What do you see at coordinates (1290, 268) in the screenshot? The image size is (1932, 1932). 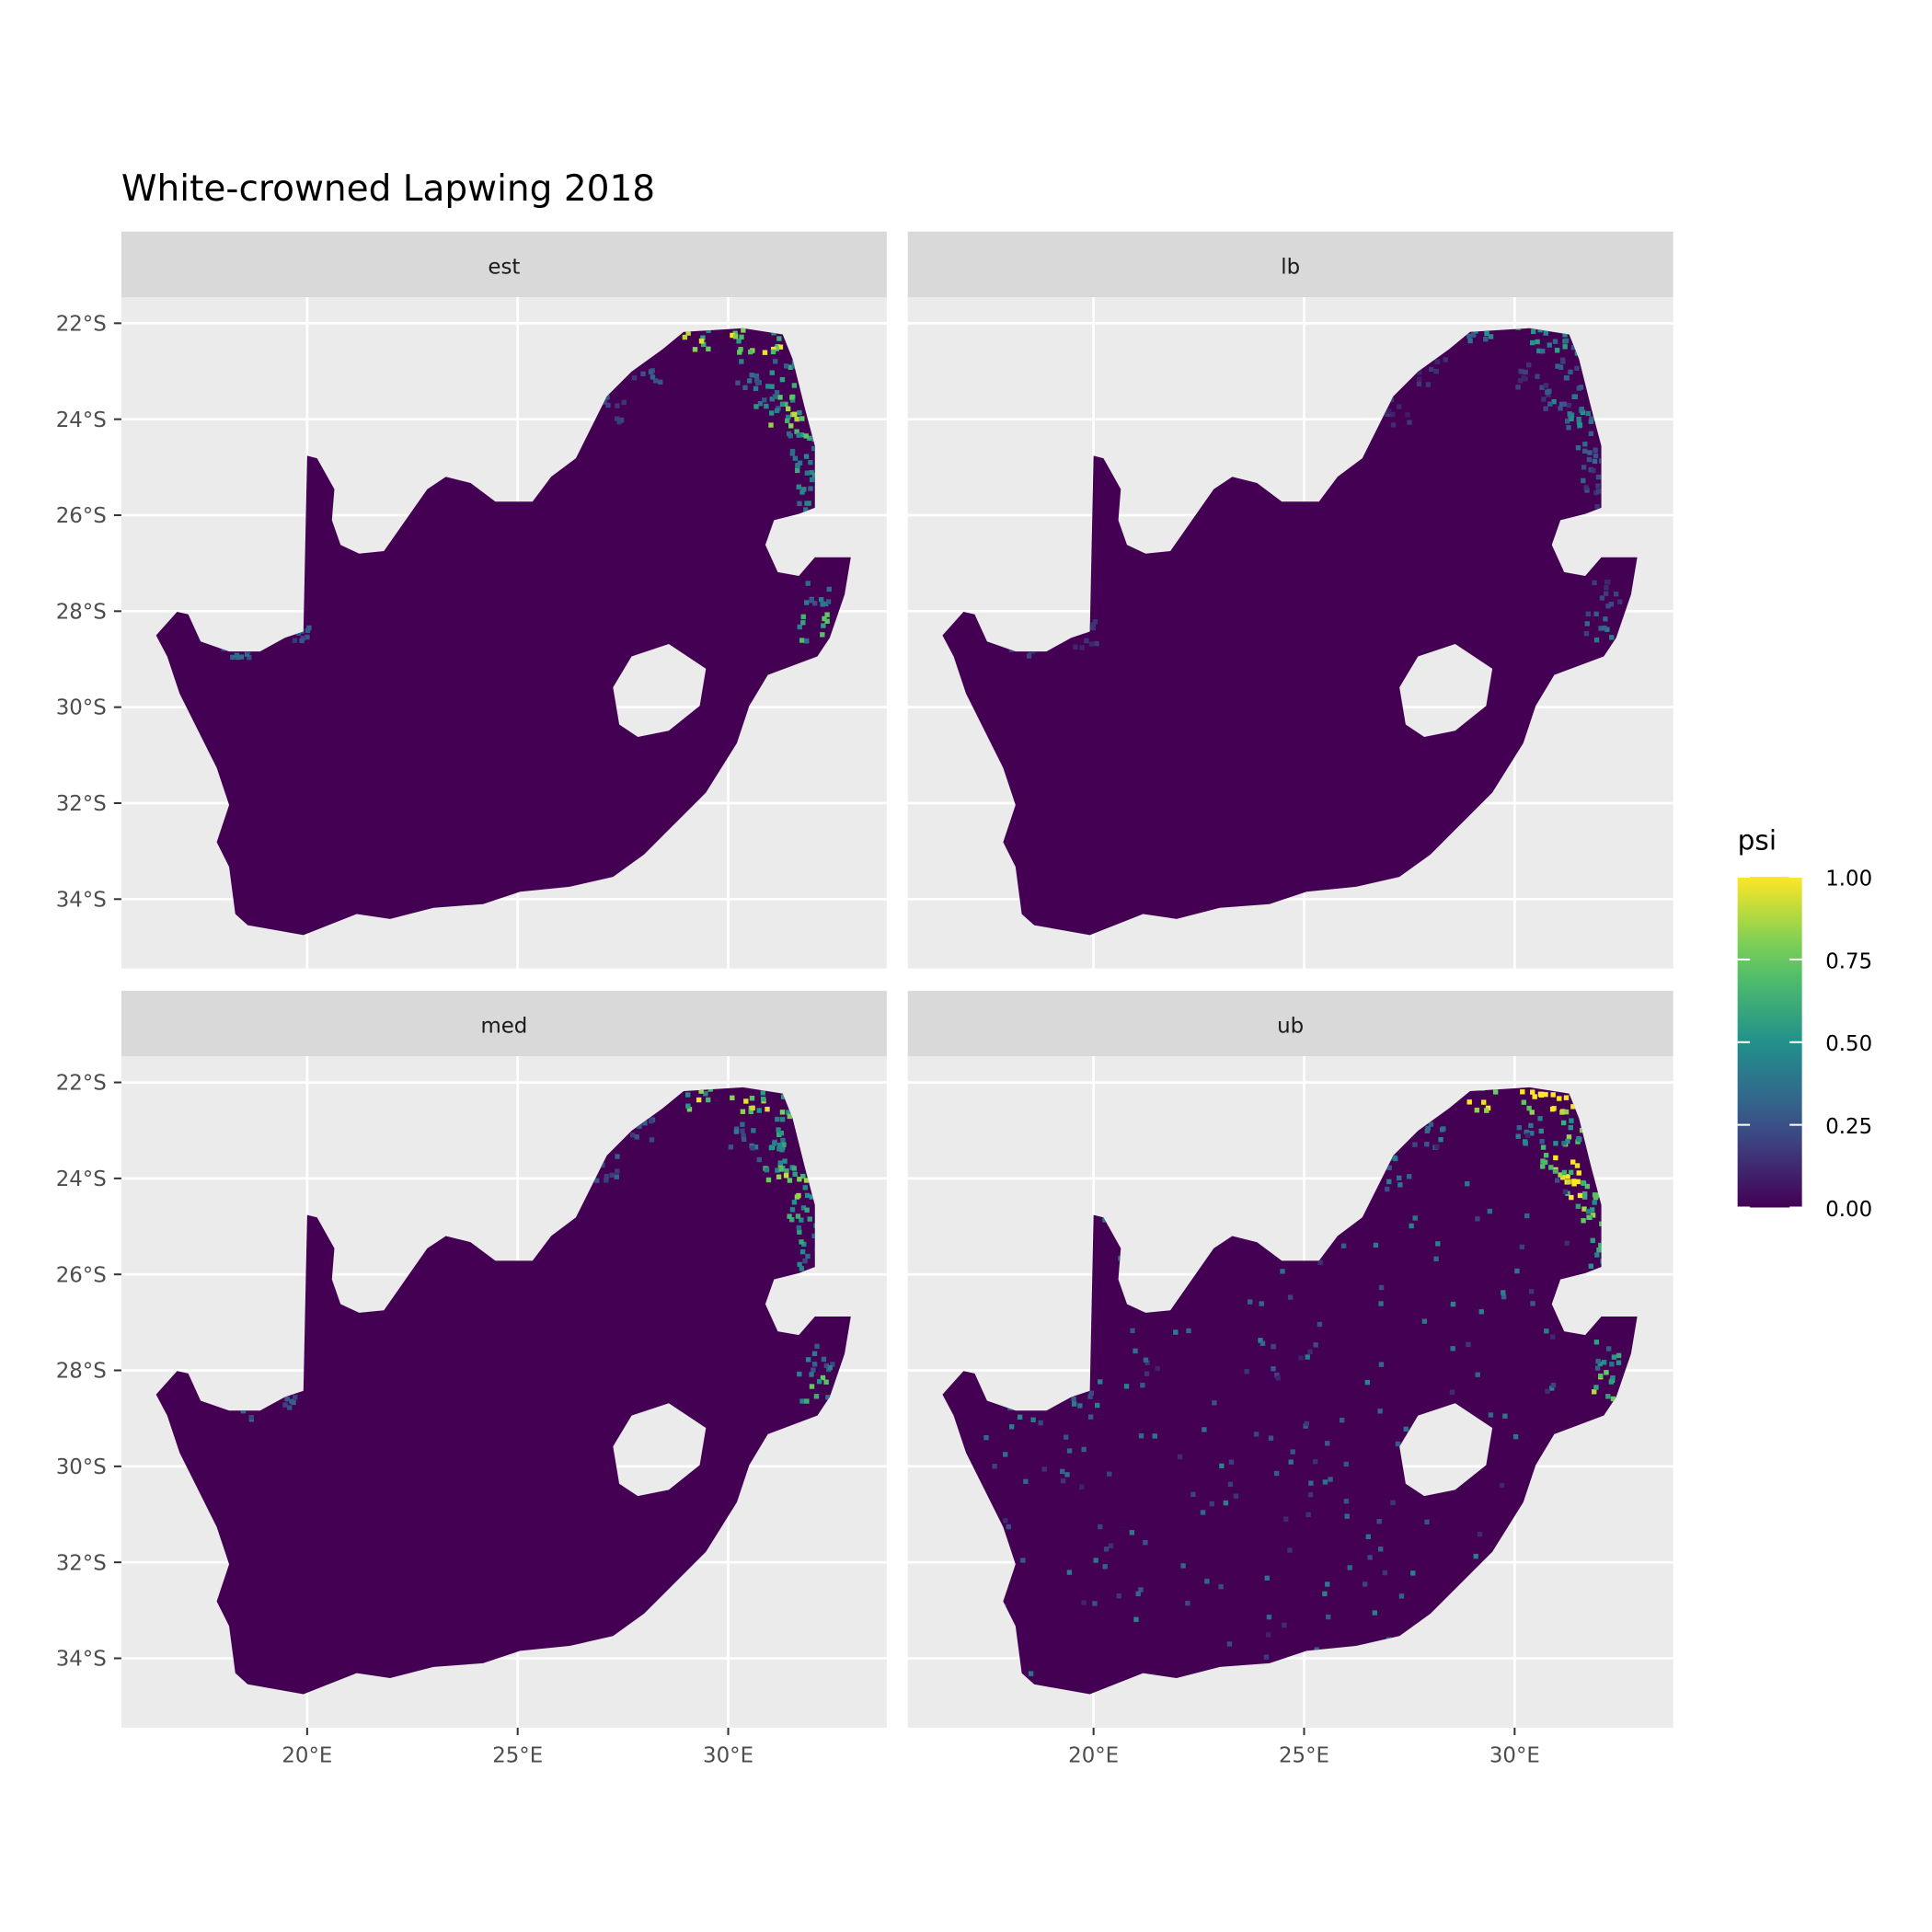 I see `facet-strip-label: lb` at bounding box center [1290, 268].